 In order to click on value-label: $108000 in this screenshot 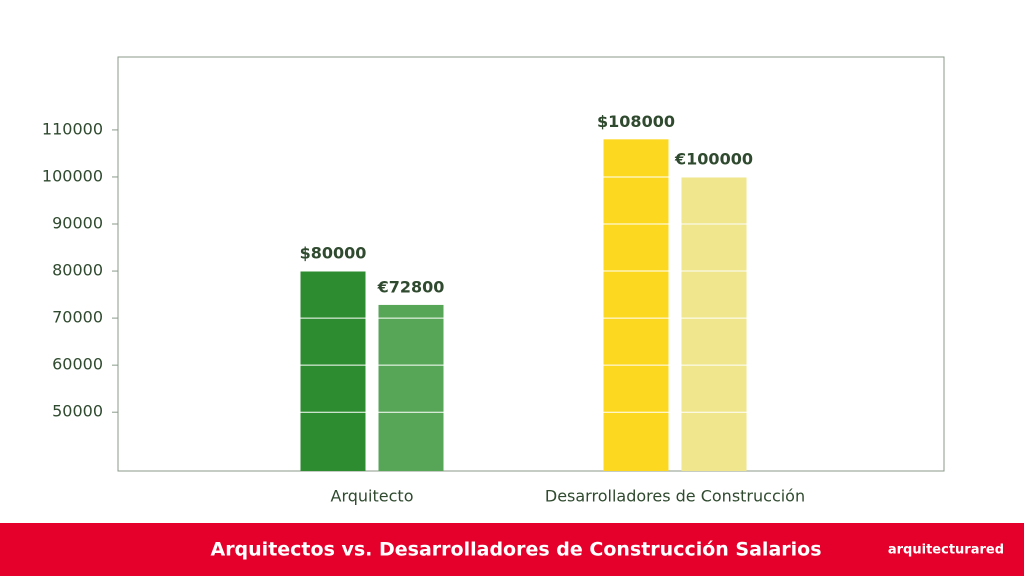, I will do `click(636, 121)`.